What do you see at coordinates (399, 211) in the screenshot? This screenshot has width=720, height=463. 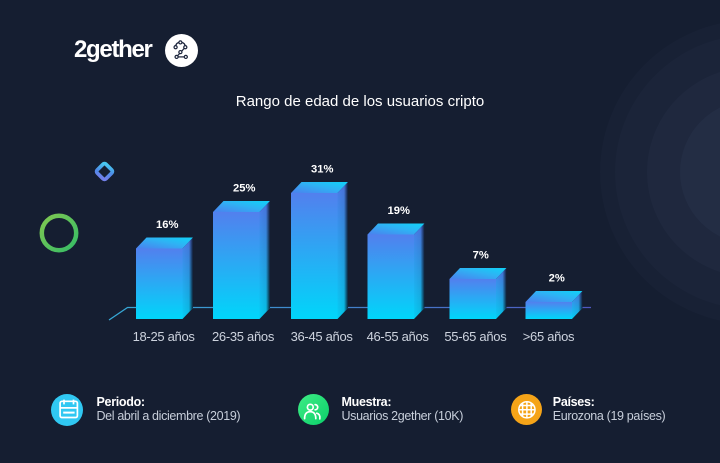 I see `svg-text: 19%` at bounding box center [399, 211].